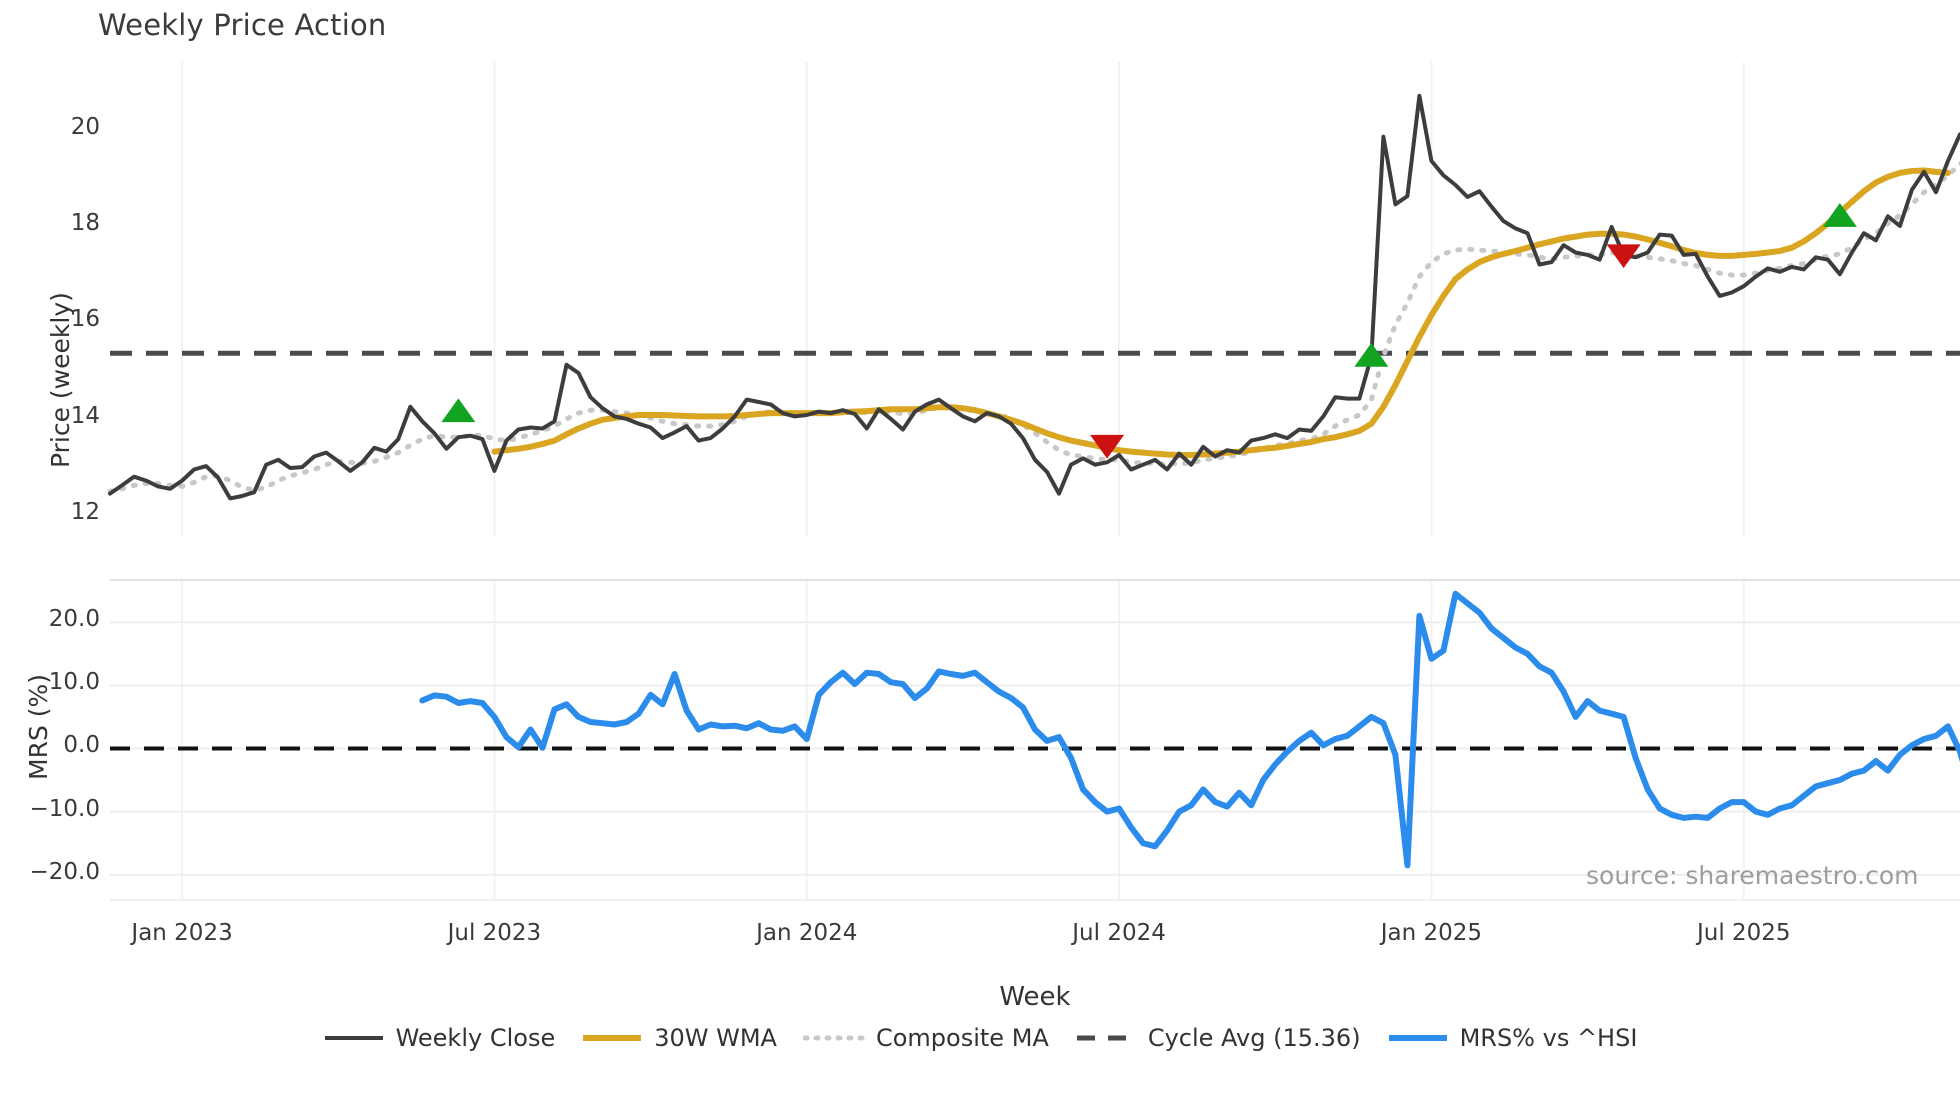  I want to click on legend-label: MRS% vs ^HSI, so click(1548, 1038).